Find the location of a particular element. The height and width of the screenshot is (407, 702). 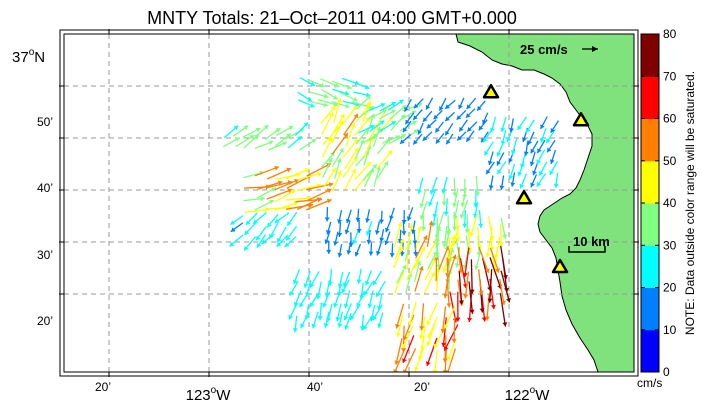

lon-label-123w: 123oW is located at coordinates (209, 394).